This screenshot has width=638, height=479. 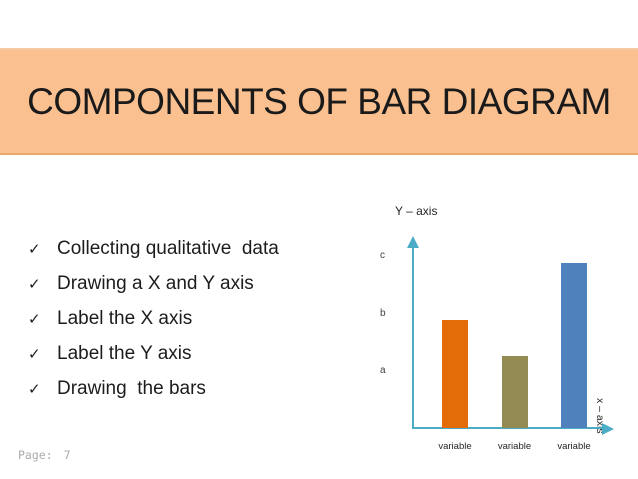 What do you see at coordinates (125, 318) in the screenshot?
I see `bullet-text: Label the X axis` at bounding box center [125, 318].